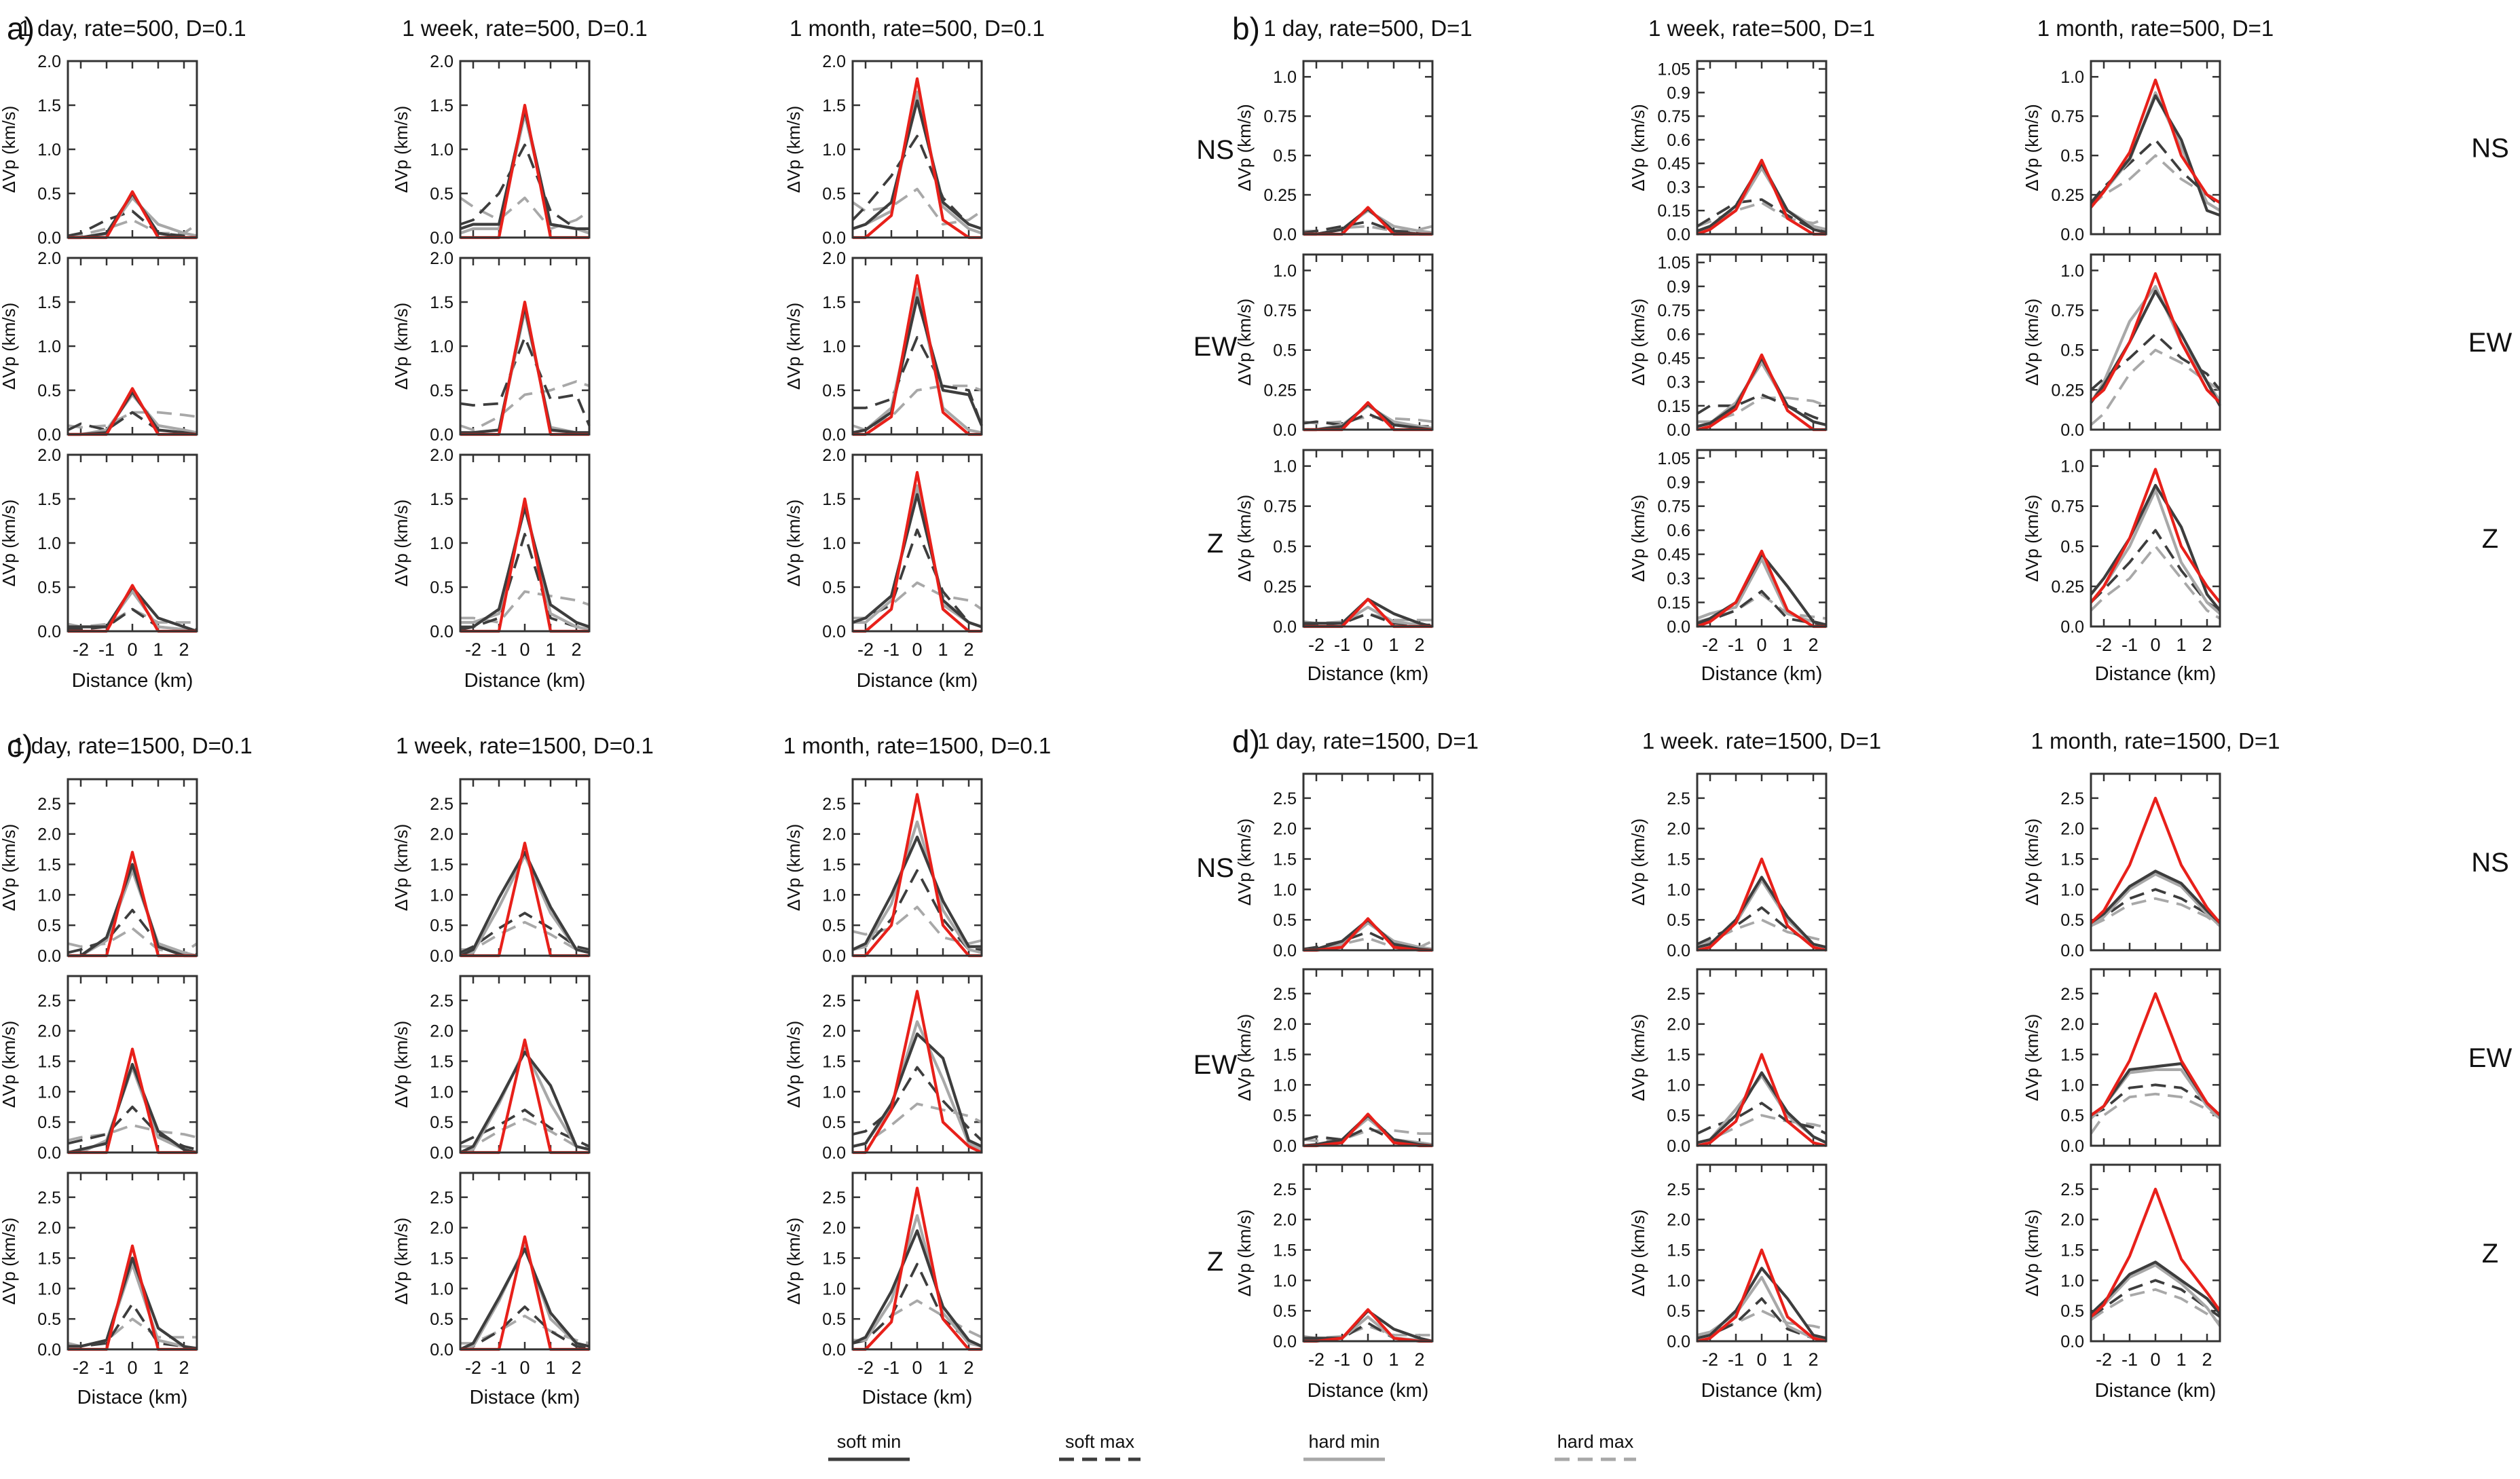 Image resolution: width=2520 pixels, height=1479 pixels. What do you see at coordinates (99, 553) in the screenshot?
I see `axes-z: -2 -1 0 1 2 0.0 0.5 1.0 1.5 2.0 ΔVp (km/s)` at bounding box center [99, 553].